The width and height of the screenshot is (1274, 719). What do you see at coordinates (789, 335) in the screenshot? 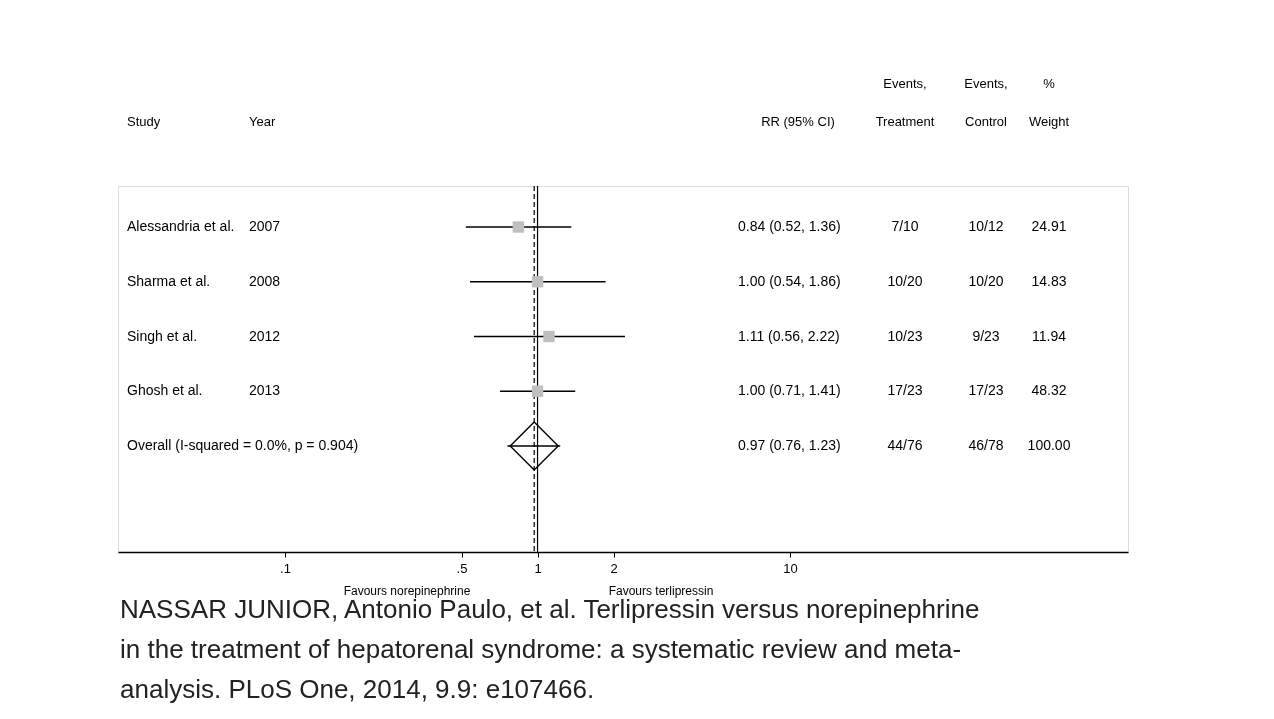
I see `annotation: 1.11 (0.56, 2.22)` at bounding box center [789, 335].